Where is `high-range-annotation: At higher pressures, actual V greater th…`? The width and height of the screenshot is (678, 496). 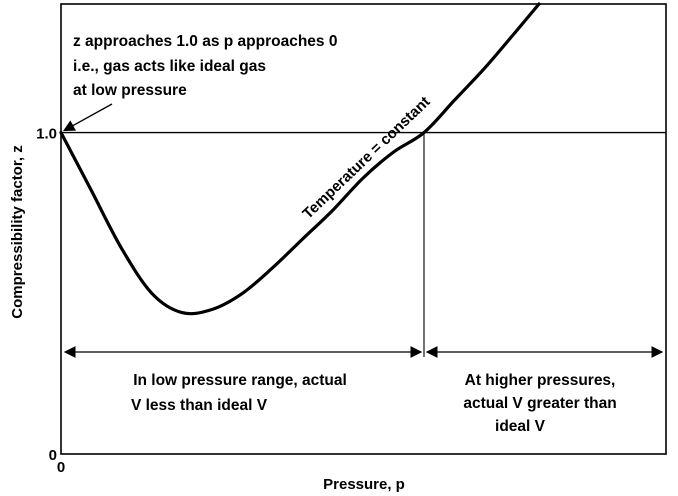
high-range-annotation: At higher pressures, actual V greater th… is located at coordinates (539, 403).